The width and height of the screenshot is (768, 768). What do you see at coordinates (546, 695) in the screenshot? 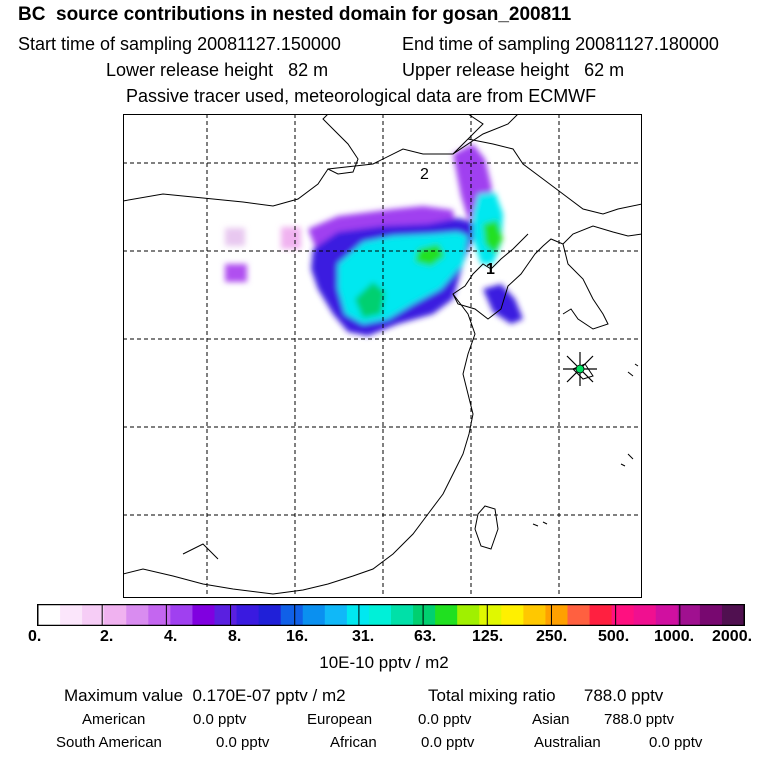
I see `total-mixing-ratio: Total mixing ratio 788.0 pptv` at bounding box center [546, 695].